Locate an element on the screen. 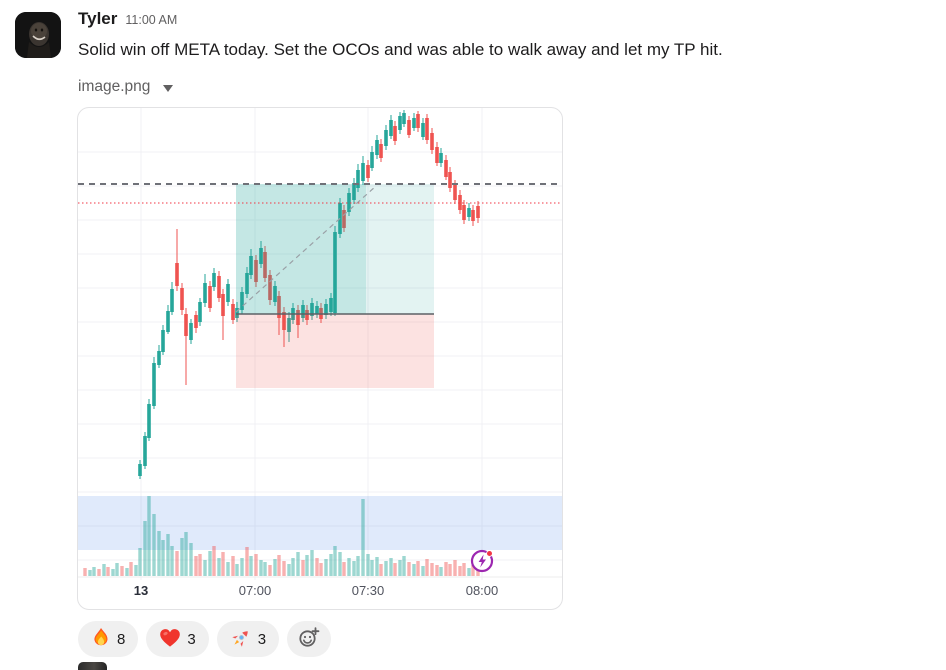 Image resolution: width=946 pixels, height=670 pixels. flash-icon is located at coordinates (482, 560).